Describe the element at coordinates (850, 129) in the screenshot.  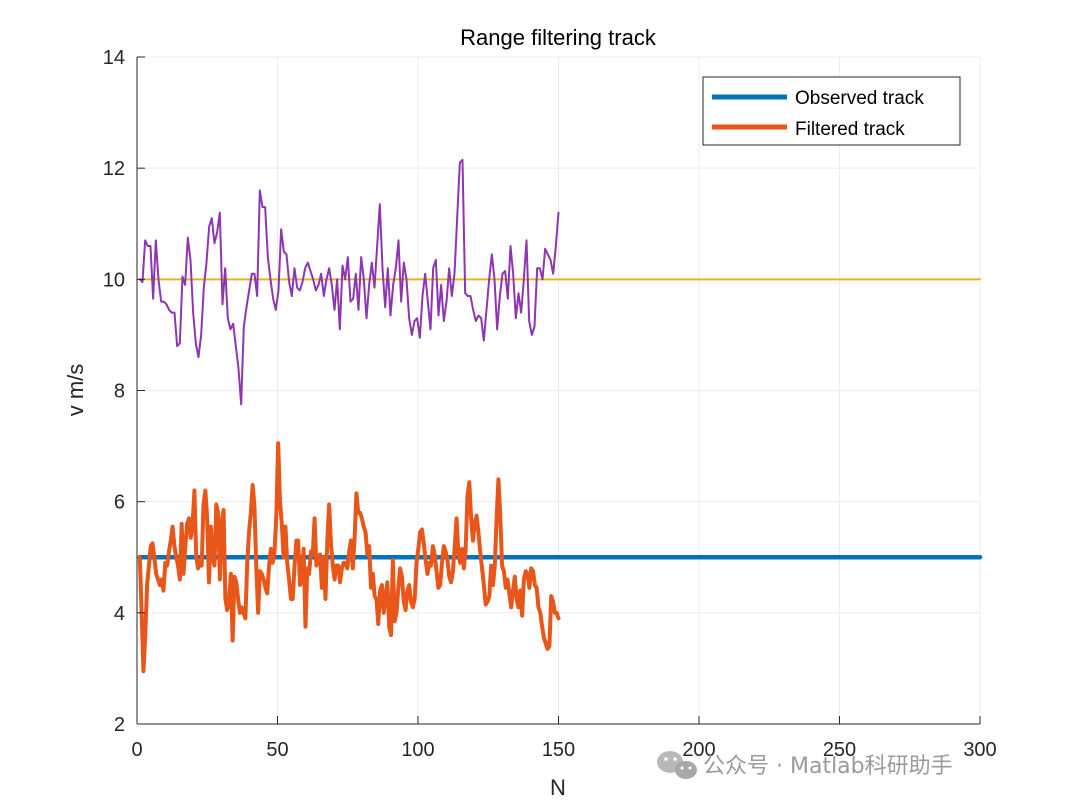
I see `legend-label-filtered: Filtered track` at that location.